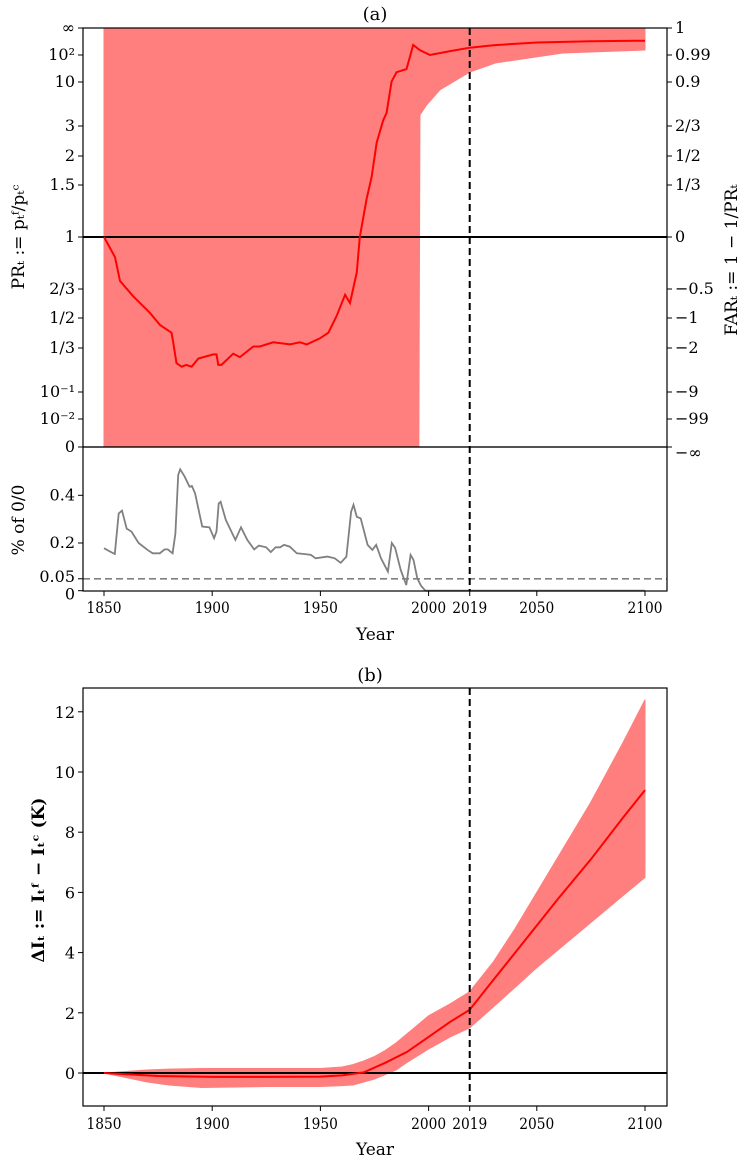 The height and width of the screenshot is (1158, 743). Describe the element at coordinates (70, 892) in the screenshot. I see `y-tick-label: 6` at that location.